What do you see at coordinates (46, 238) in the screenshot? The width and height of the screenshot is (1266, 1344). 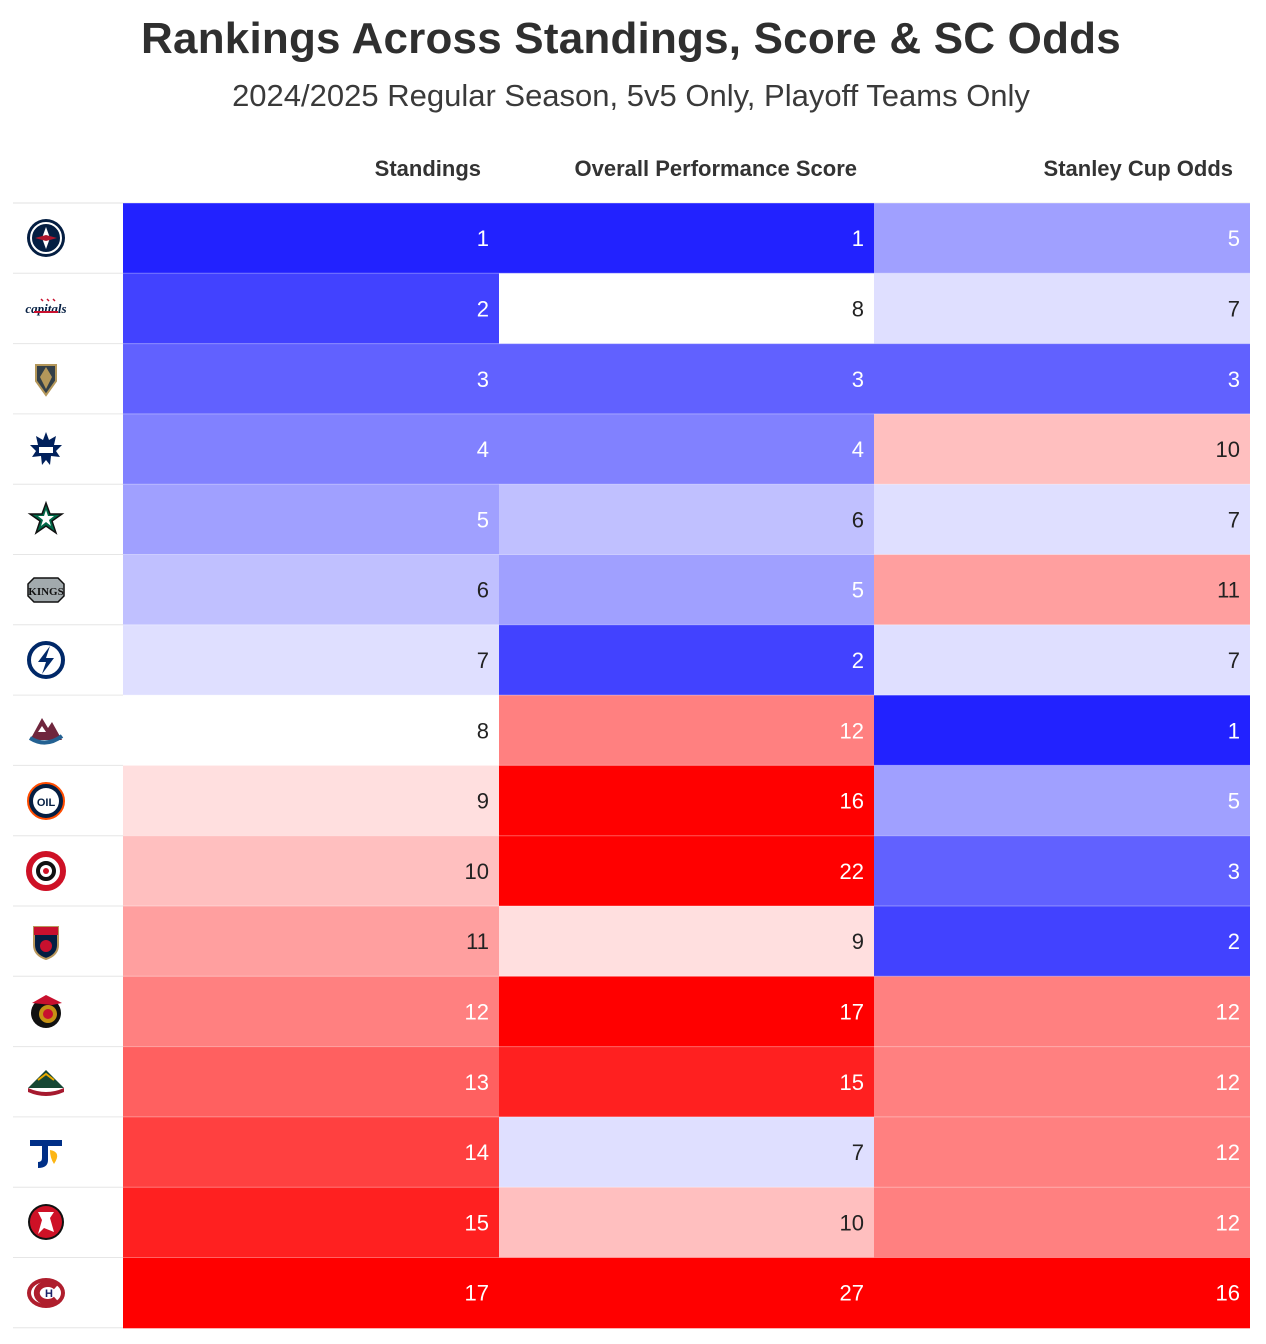 I see `jets-logo-icon` at bounding box center [46, 238].